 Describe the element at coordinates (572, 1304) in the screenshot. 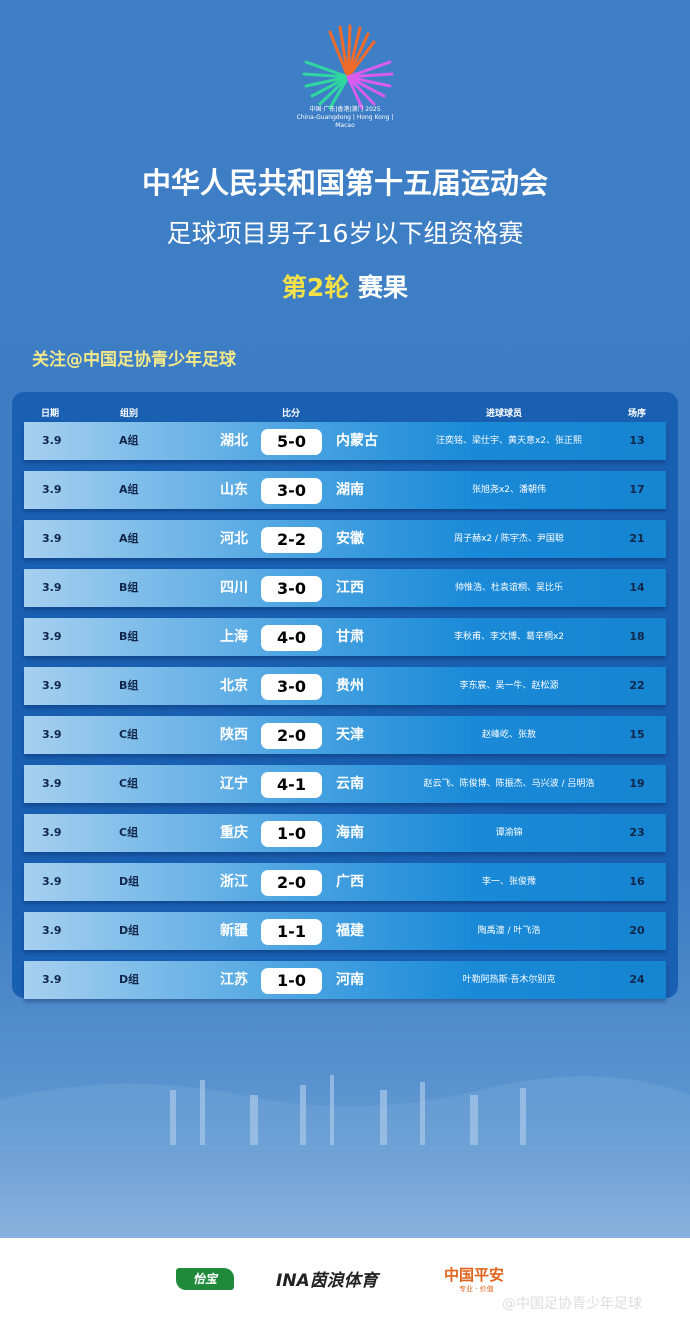

I see `watermark: @中国足协青少年足球` at that location.